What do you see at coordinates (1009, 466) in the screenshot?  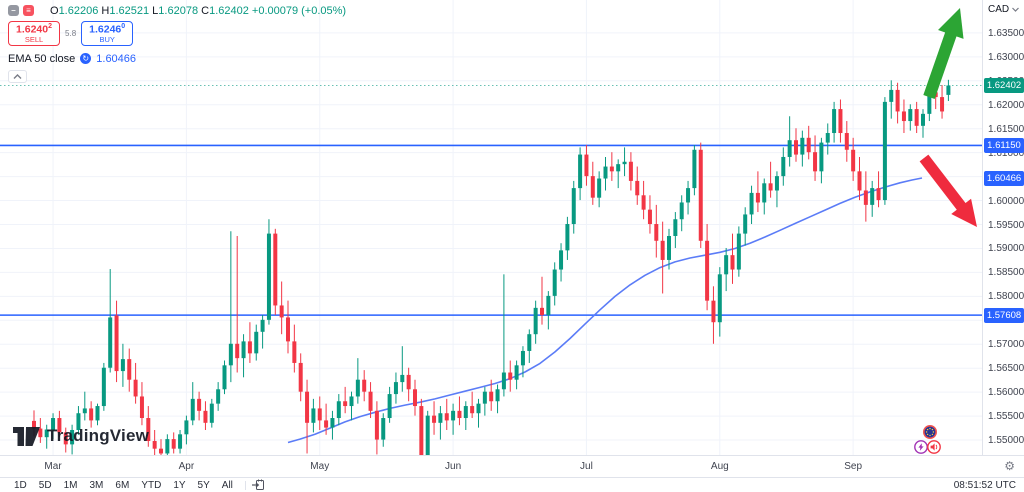 I see `gear-icon: ⚙` at bounding box center [1009, 466].